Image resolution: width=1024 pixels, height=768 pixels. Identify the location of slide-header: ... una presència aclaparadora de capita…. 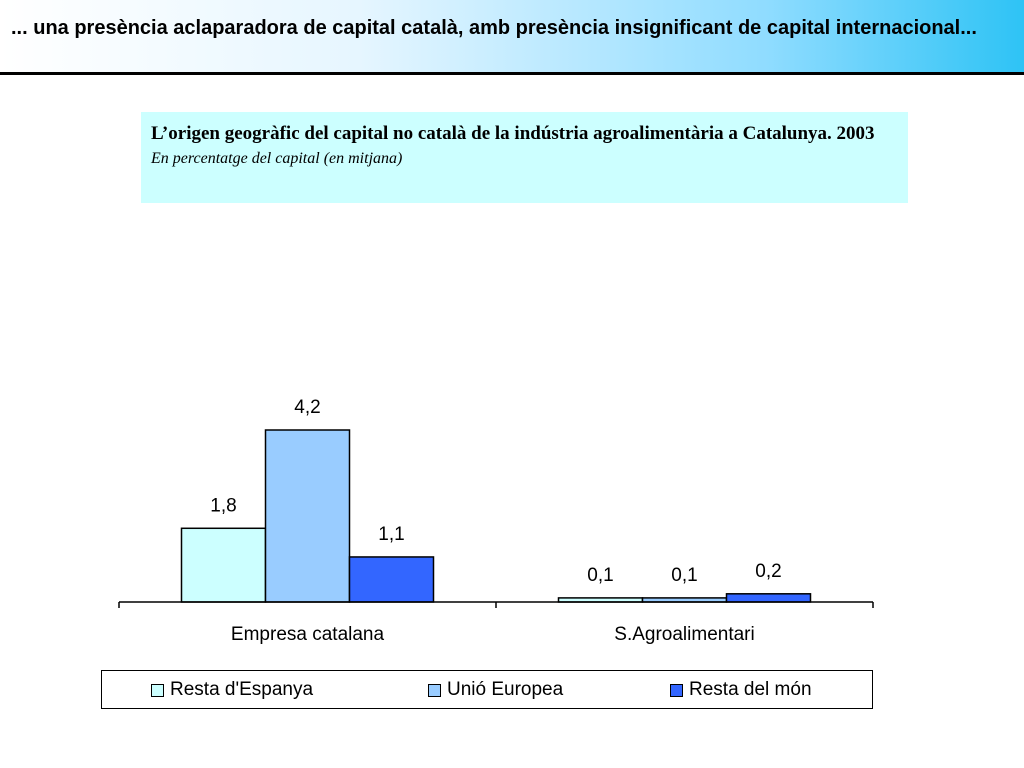
(512, 37).